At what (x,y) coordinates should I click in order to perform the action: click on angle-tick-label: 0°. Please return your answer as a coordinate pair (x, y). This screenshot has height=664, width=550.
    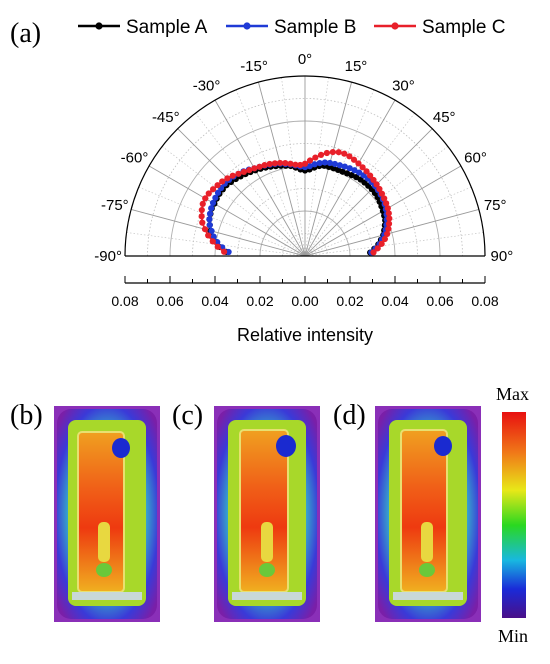
    Looking at the image, I should click on (305, 59).